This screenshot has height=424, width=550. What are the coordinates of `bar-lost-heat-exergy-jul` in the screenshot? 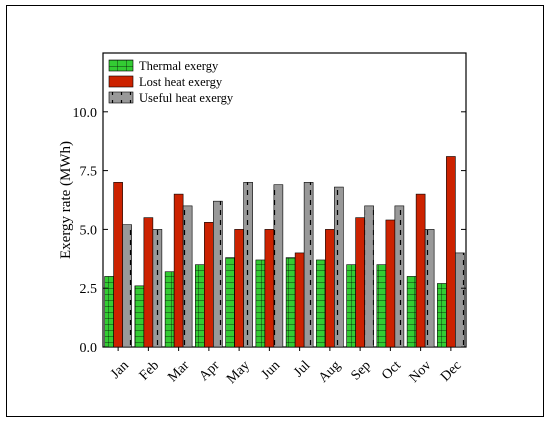 It's located at (299, 300).